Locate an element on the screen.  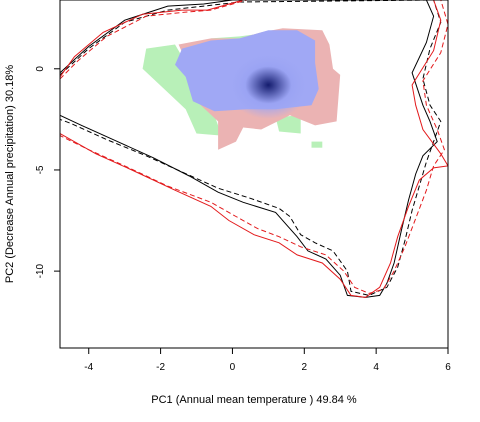
y-axis: 0 -5 -10 is located at coordinates (47, 172).